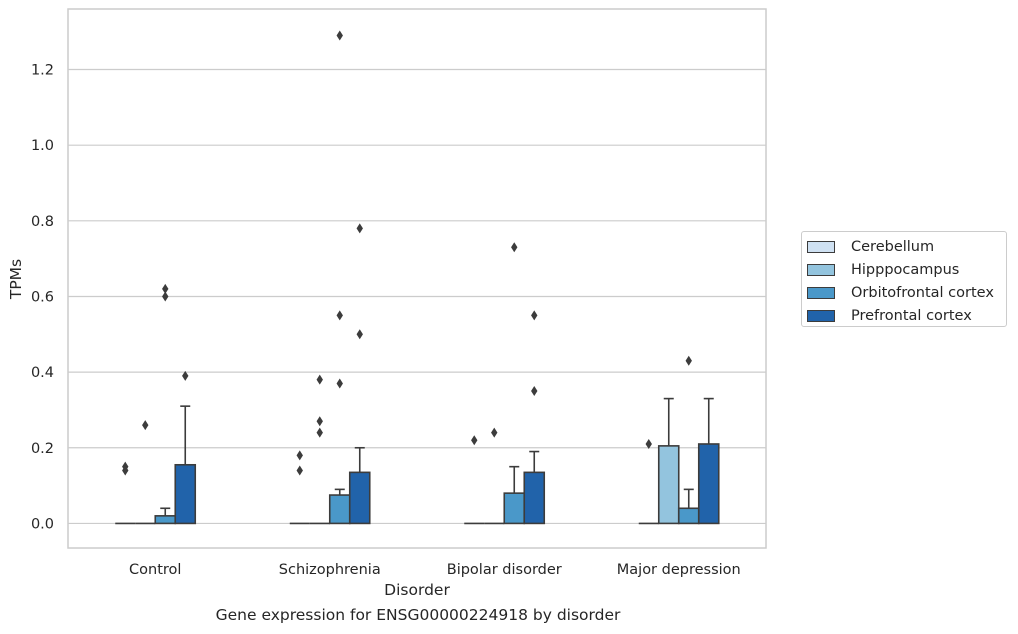 The width and height of the screenshot is (1018, 634). What do you see at coordinates (821, 269) in the screenshot?
I see `legend-swatch-hippocampus` at bounding box center [821, 269].